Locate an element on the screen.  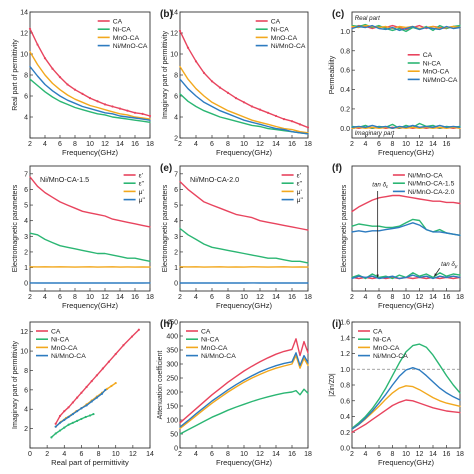
annotation-text: tan δε is located at coordinates (380, 185).